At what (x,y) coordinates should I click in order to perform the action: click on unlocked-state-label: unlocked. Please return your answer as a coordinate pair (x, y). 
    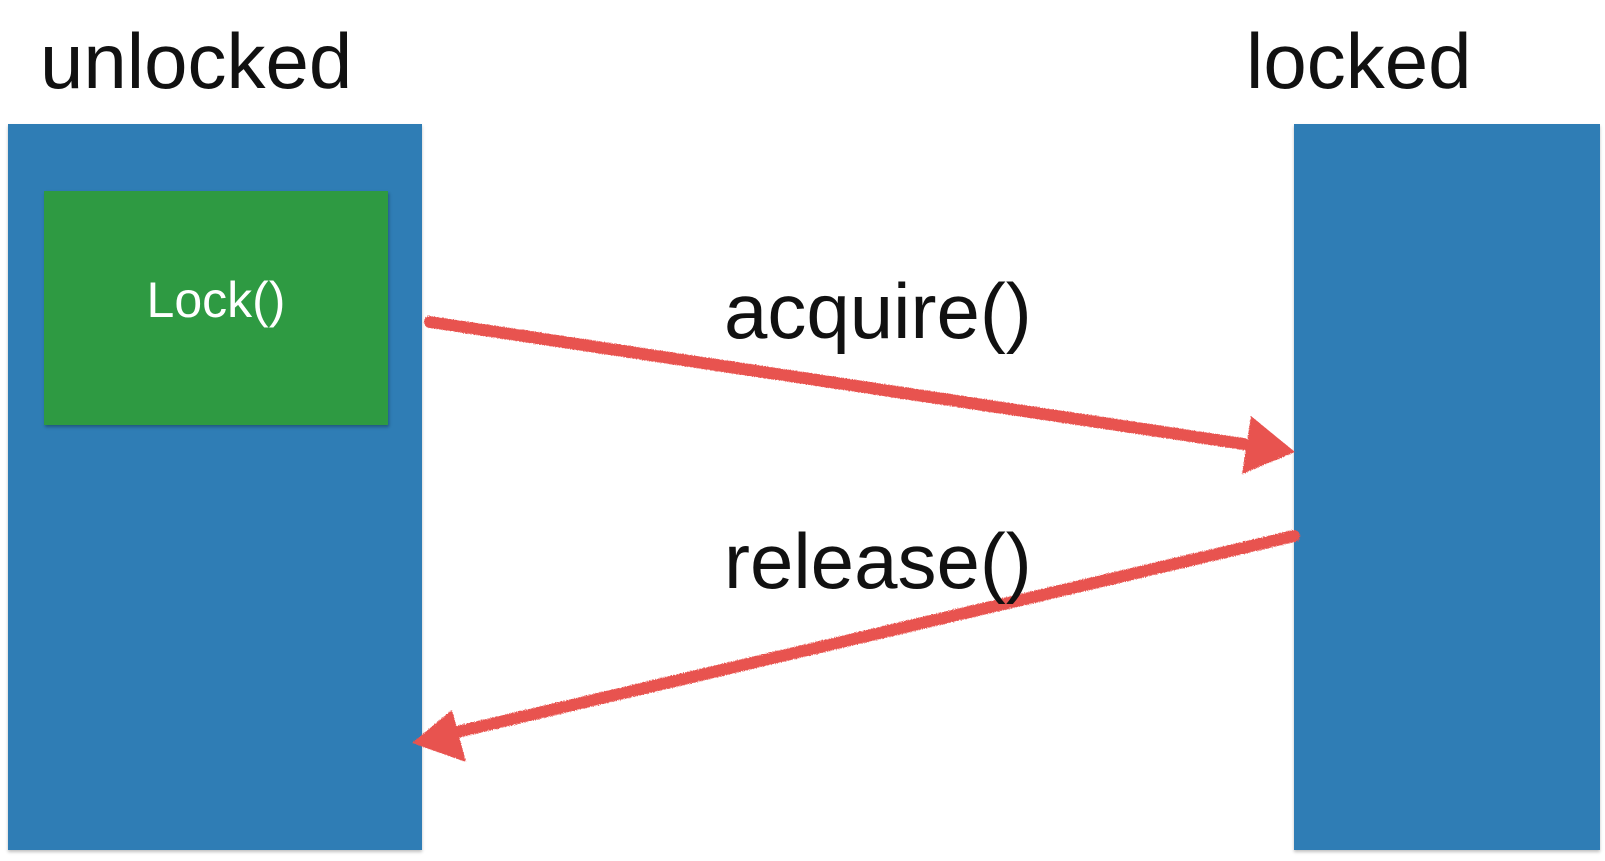
    Looking at the image, I should click on (196, 61).